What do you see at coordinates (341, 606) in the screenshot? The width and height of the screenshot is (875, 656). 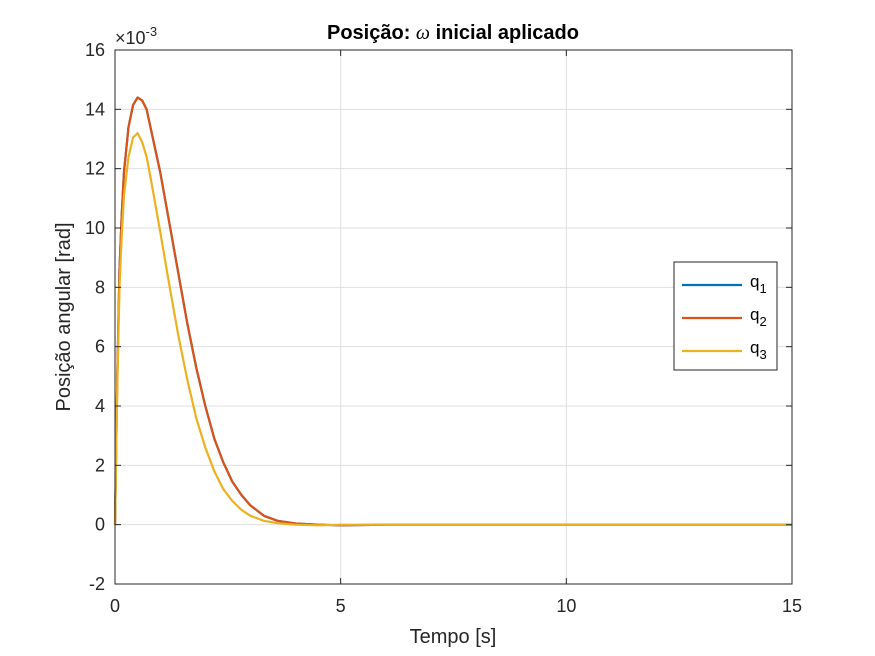 I see `x-tick-label: 5` at bounding box center [341, 606].